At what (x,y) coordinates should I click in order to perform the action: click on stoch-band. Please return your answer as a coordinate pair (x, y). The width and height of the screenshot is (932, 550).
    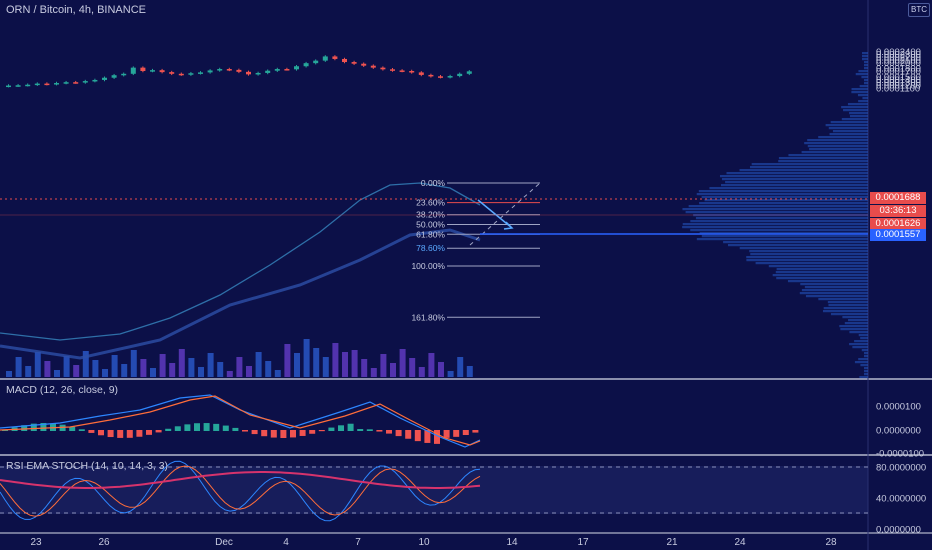
    Looking at the image, I should click on (434, 490).